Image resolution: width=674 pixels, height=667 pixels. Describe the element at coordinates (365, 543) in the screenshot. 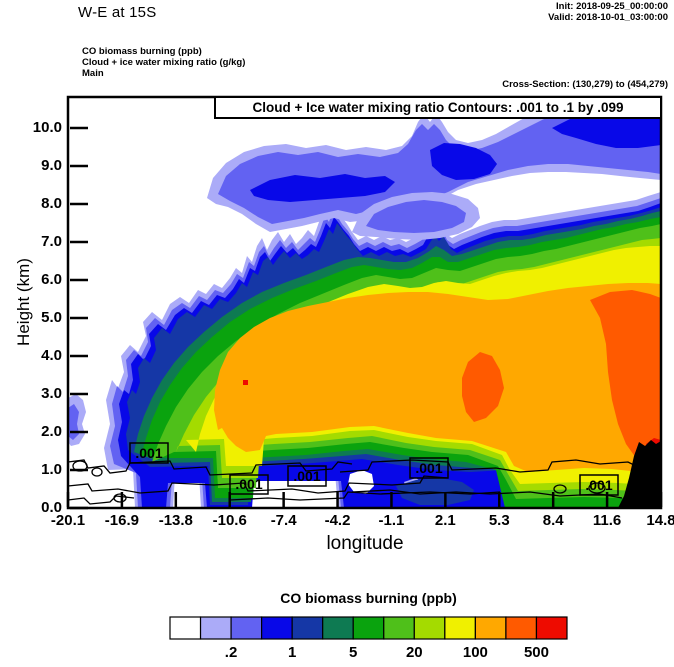

I see `x-axis-title: longitude` at that location.